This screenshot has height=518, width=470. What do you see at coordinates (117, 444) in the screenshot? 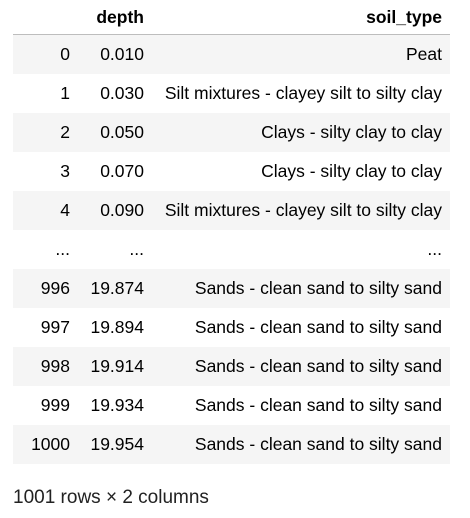
I see `depth-cell: 19.954` at bounding box center [117, 444].